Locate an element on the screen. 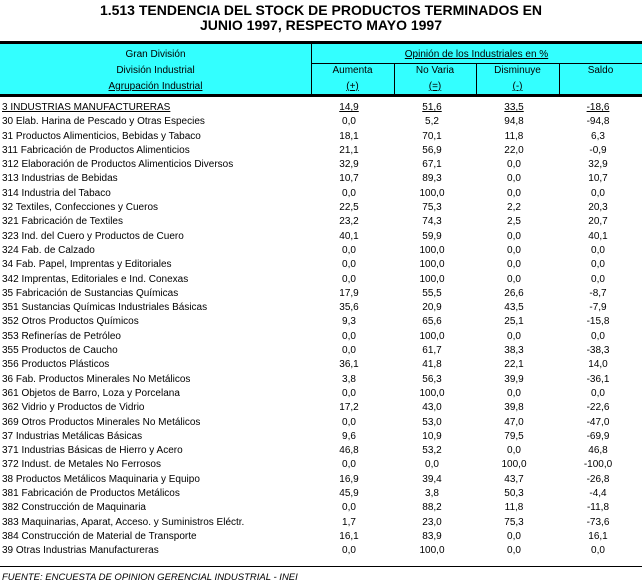  no-varia-value: 65,6 is located at coordinates (432, 322).